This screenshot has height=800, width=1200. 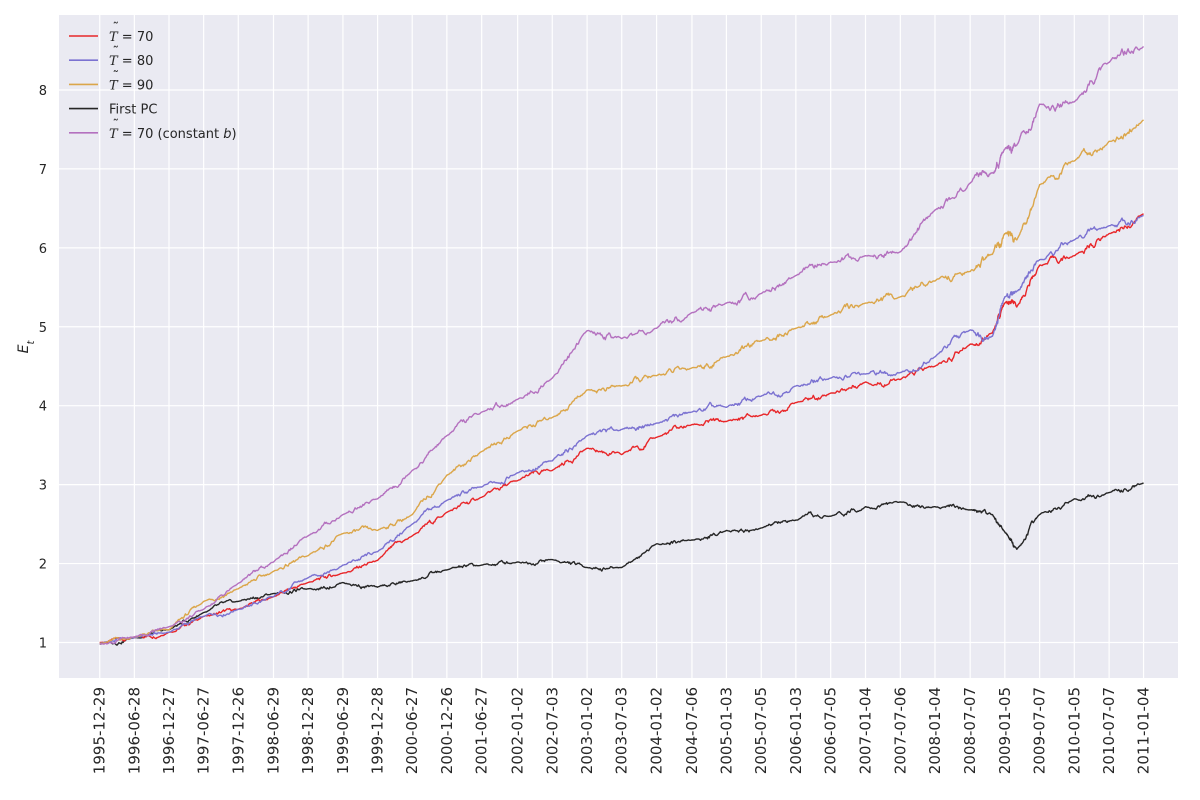 What do you see at coordinates (169, 730) in the screenshot?
I see `x-tick-label: 1996-12-27` at bounding box center [169, 730].